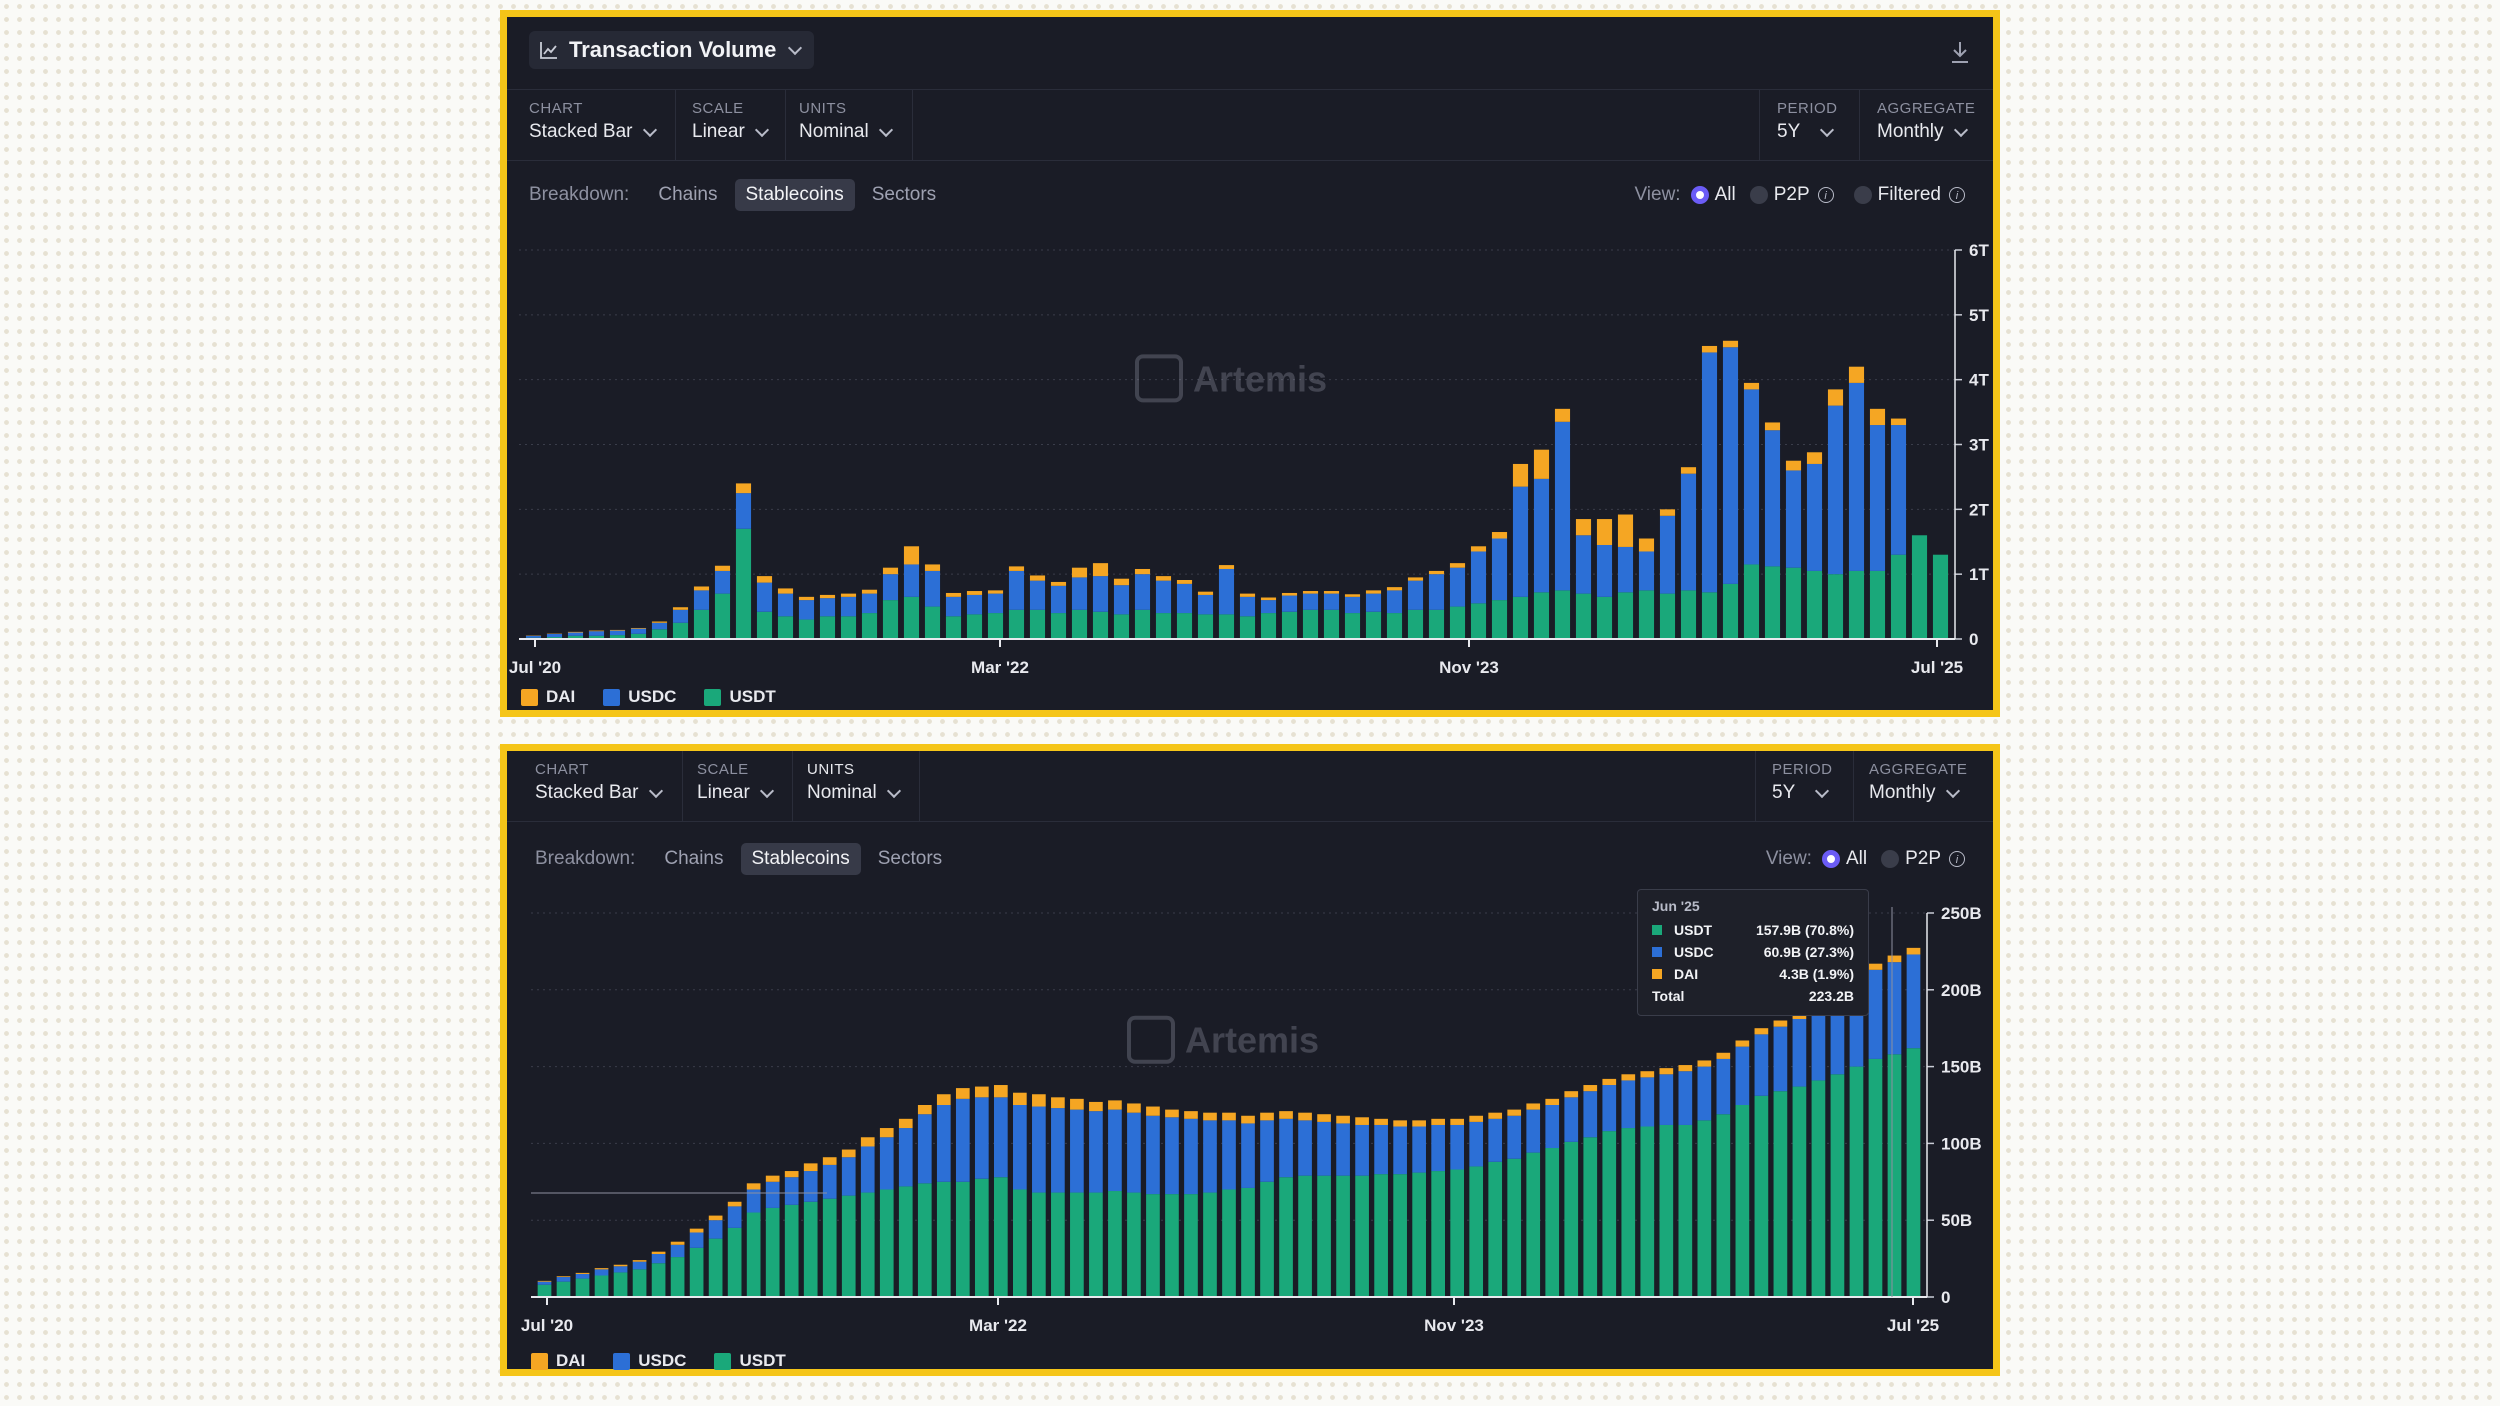  I want to click on scale-select: SCALE Linear, so click(735, 786).